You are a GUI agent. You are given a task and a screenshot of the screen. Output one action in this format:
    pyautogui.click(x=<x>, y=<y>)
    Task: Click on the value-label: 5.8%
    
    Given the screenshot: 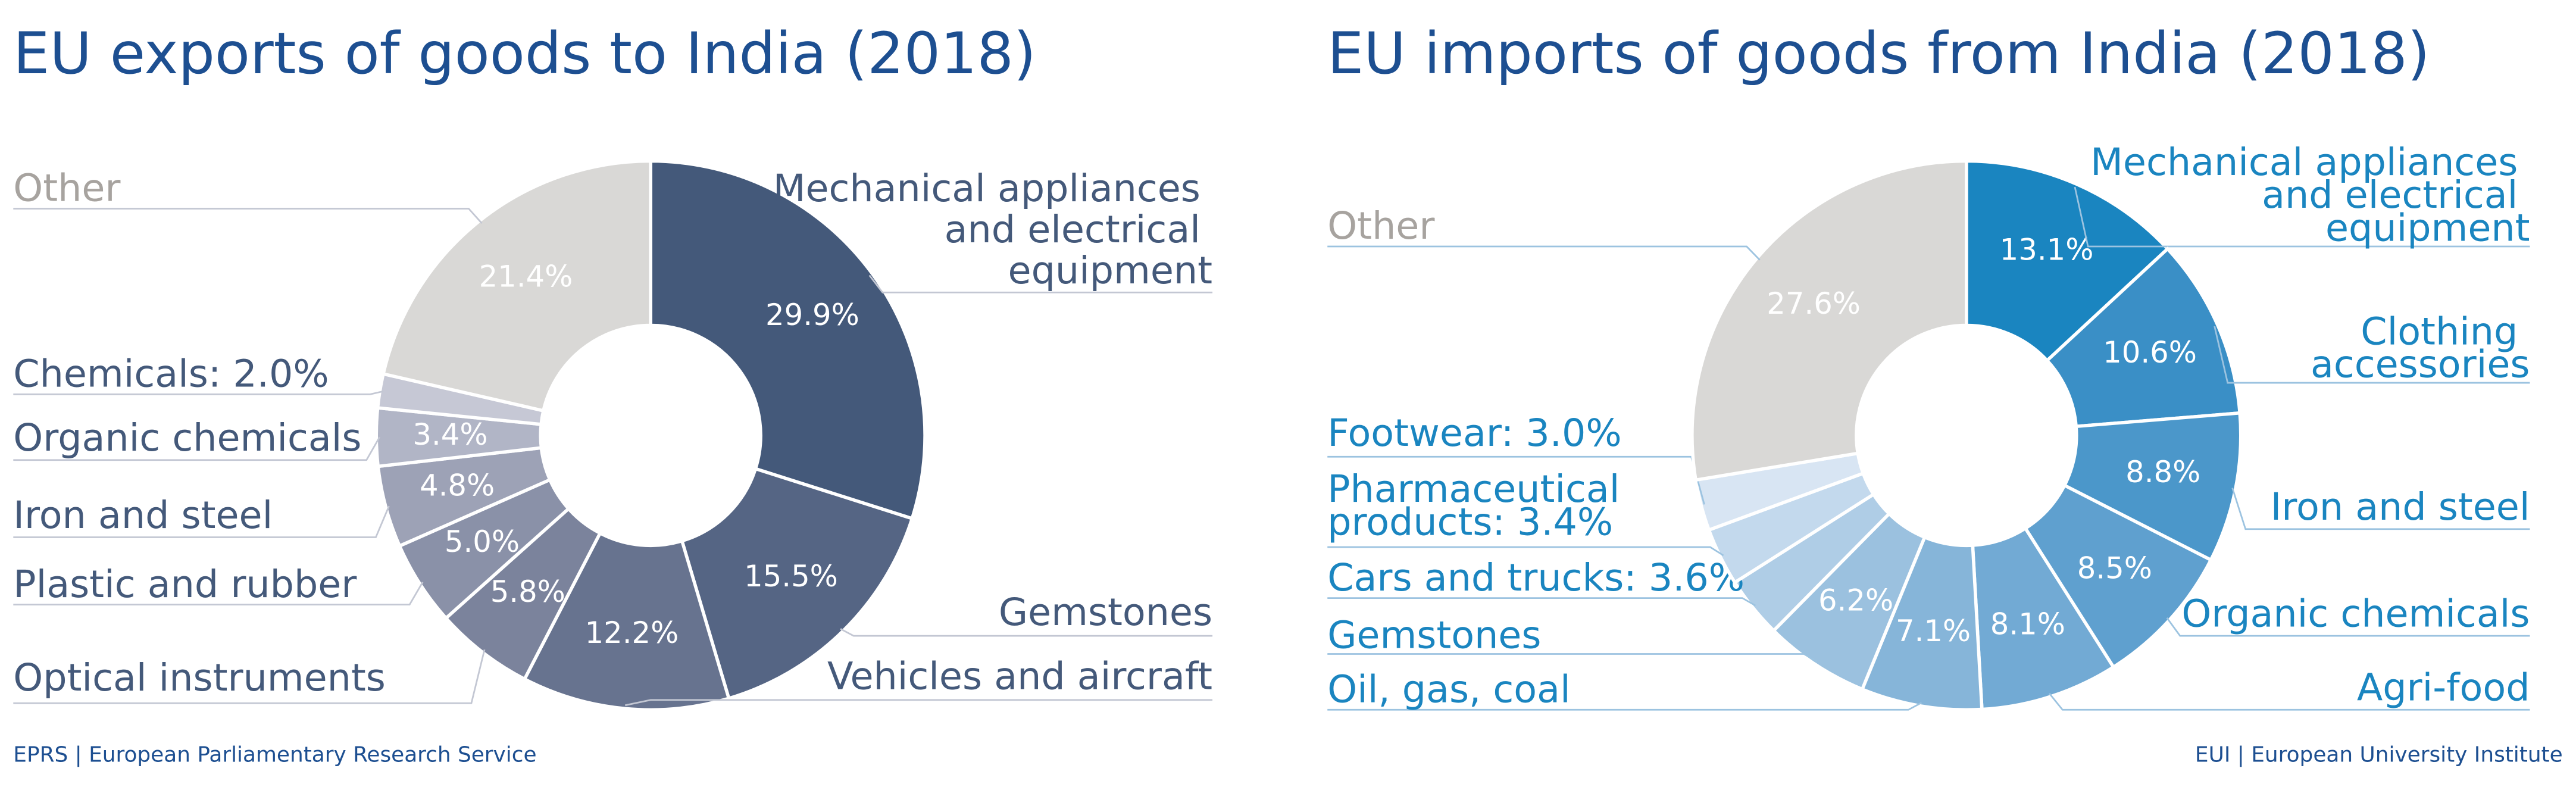 What is the action you would take?
    pyautogui.click(x=527, y=591)
    